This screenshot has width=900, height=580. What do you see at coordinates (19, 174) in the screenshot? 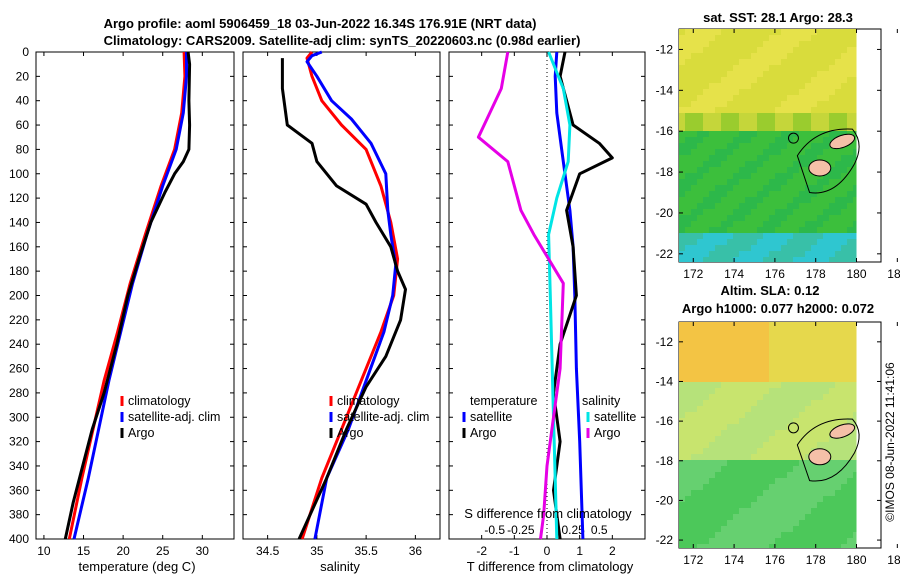
I see `depth-tick-label: 100` at bounding box center [19, 174].